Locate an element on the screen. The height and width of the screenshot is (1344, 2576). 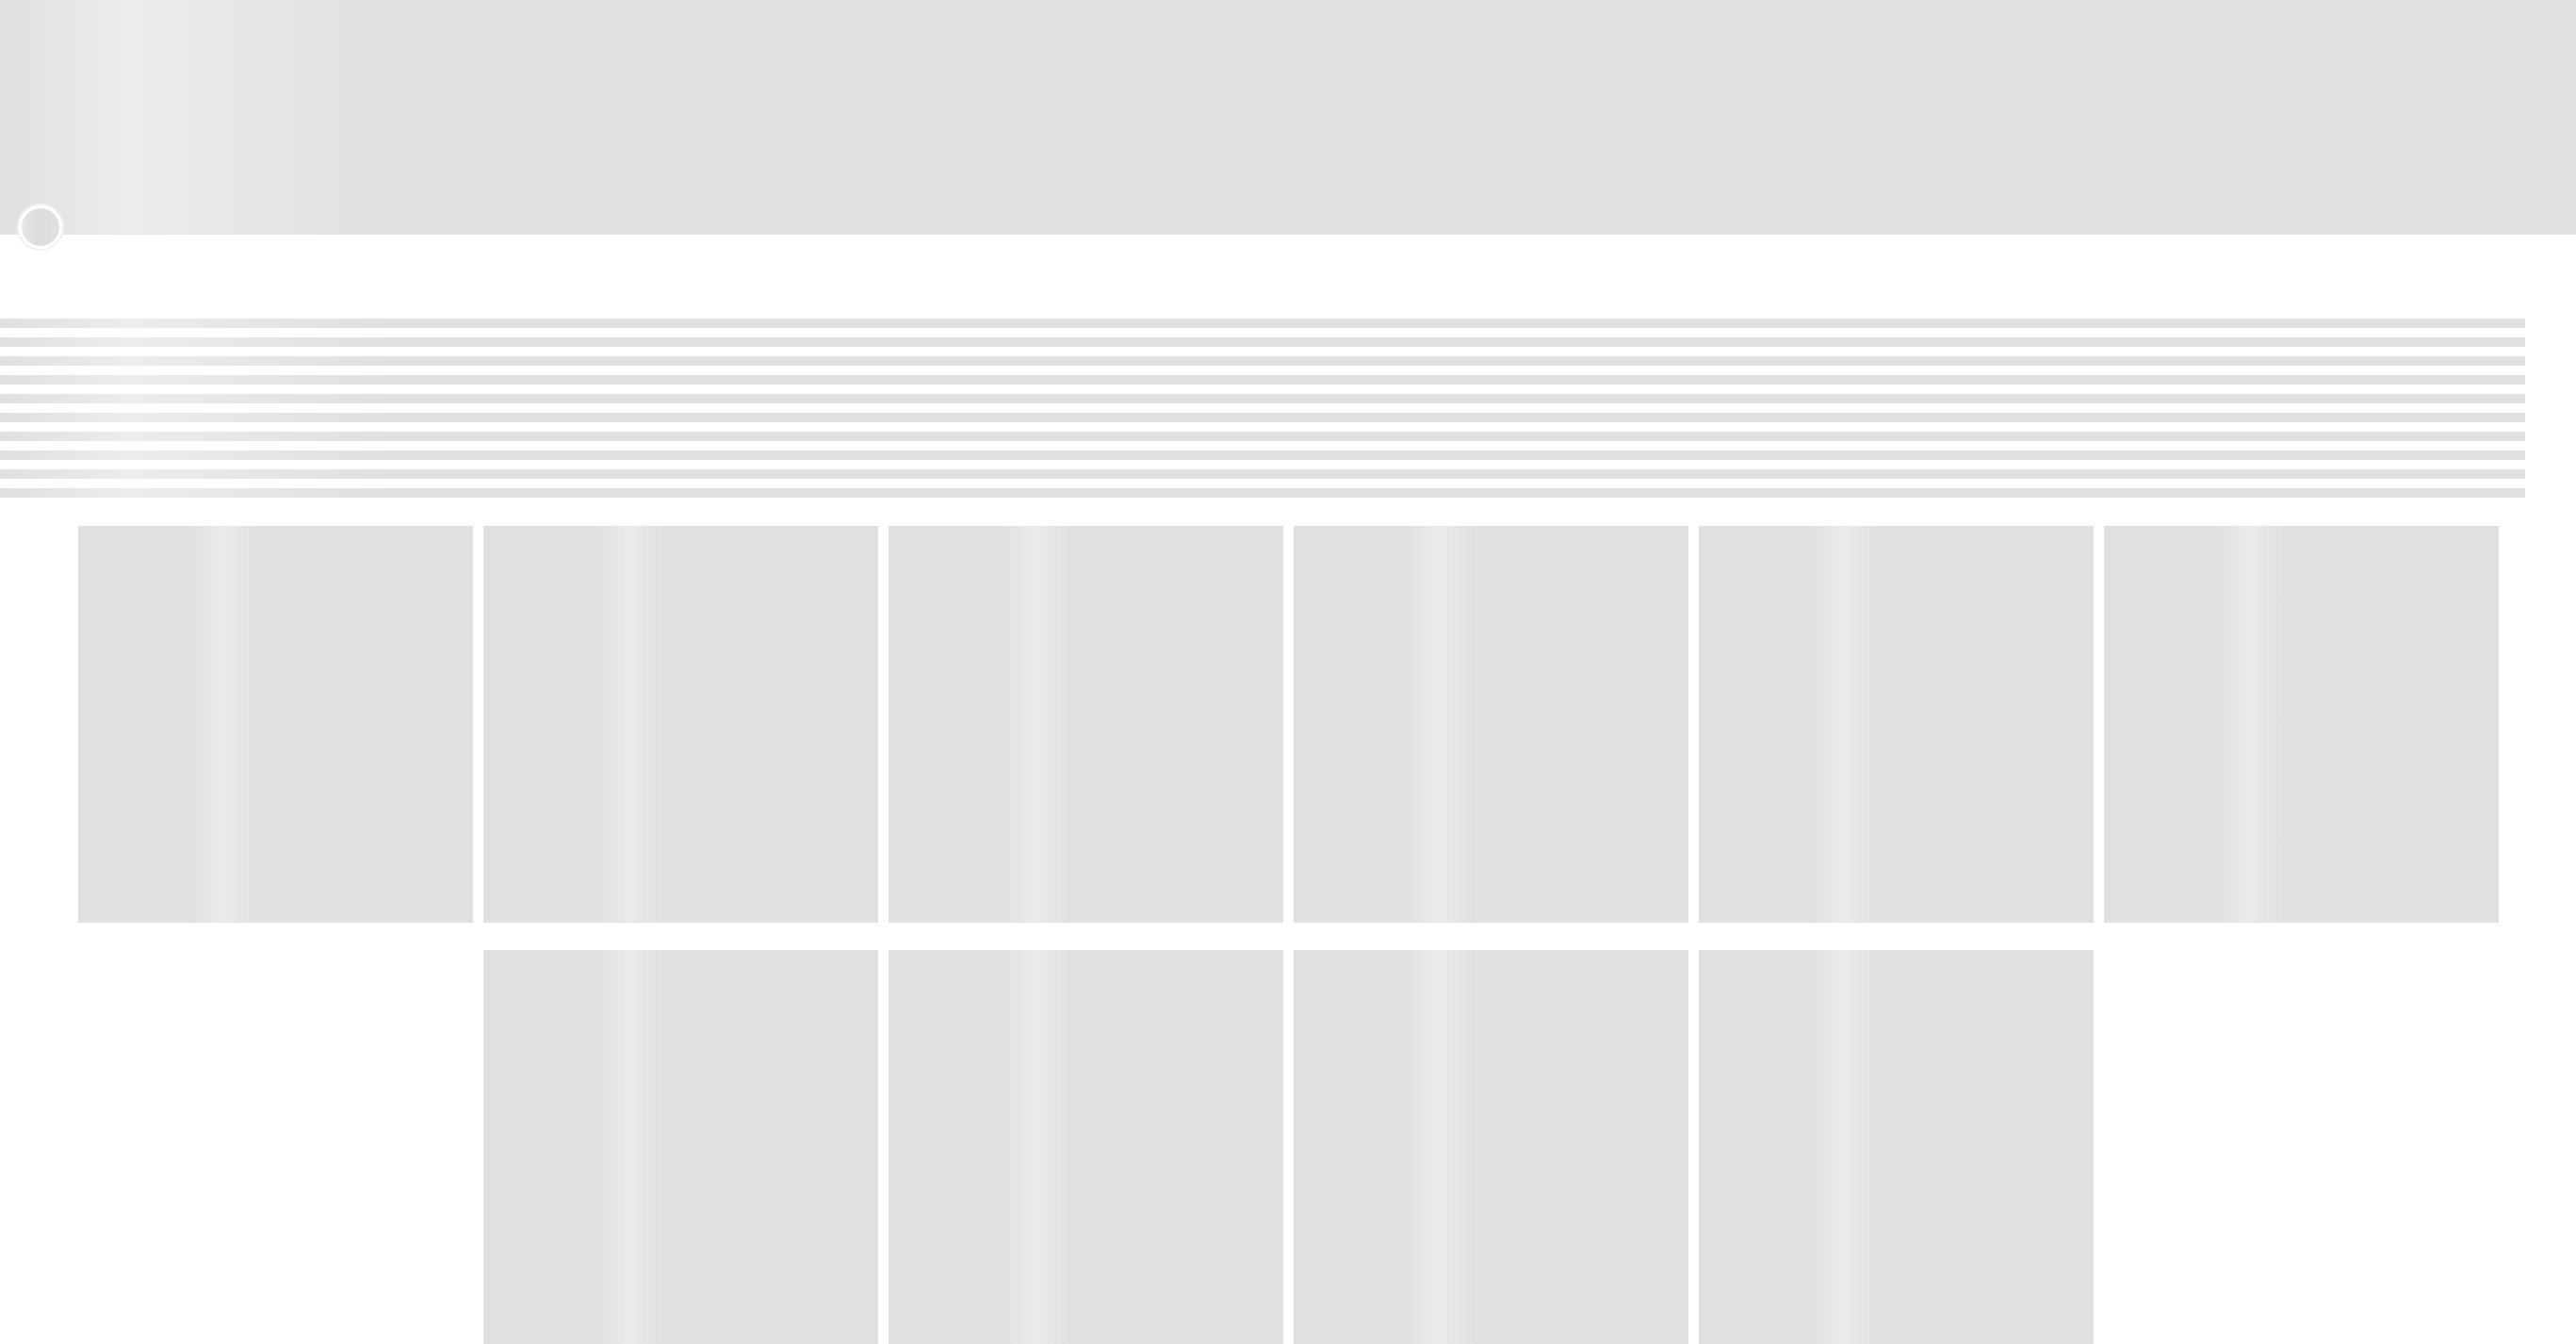
avatar-placeholder is located at coordinates (40, 227).